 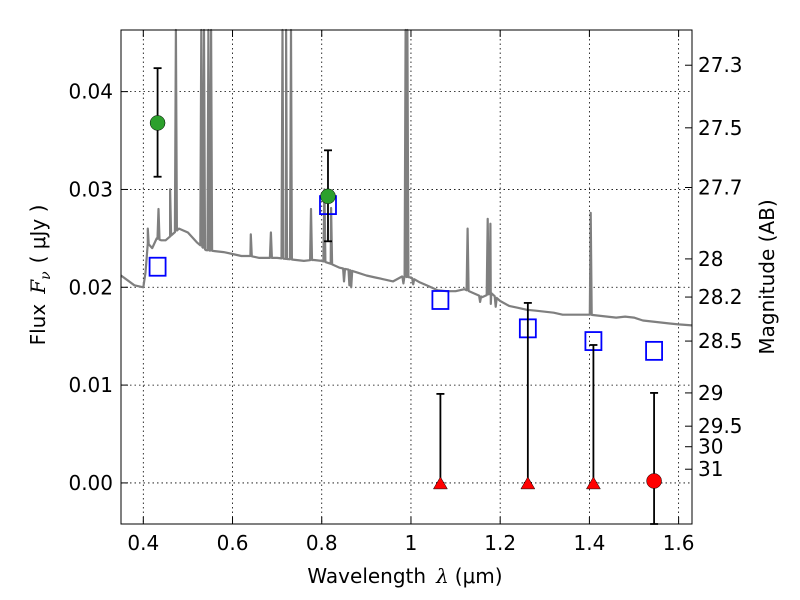 What do you see at coordinates (679, 543) in the screenshot?
I see `x-tick-label: 1.6` at bounding box center [679, 543].